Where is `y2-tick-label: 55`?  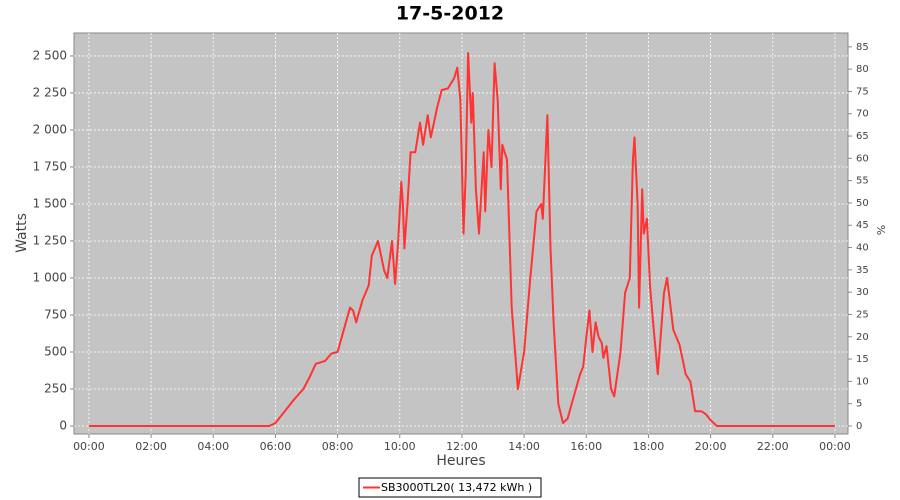 y2-tick-label: 55 is located at coordinates (862, 181).